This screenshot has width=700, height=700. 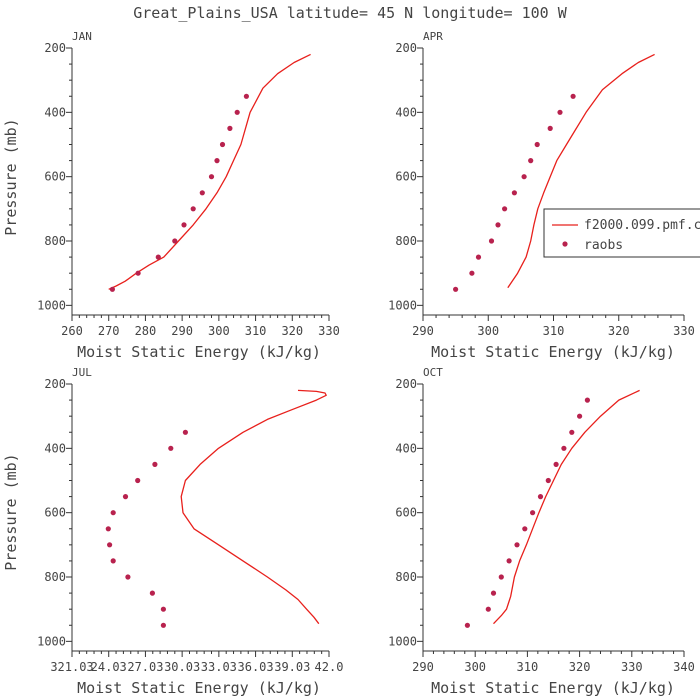 I want to click on panel-apr-axes, so click(x=553, y=182).